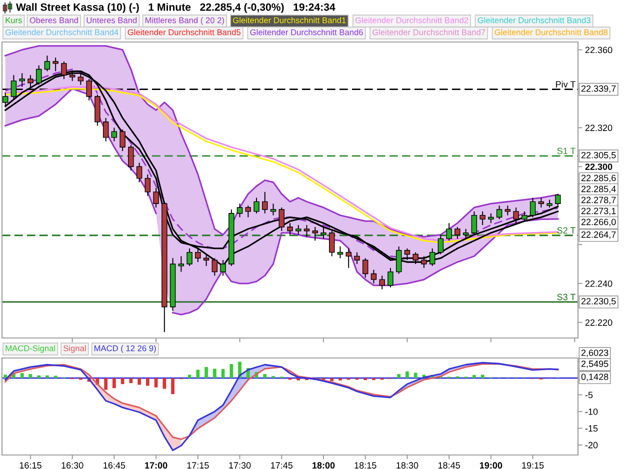  I want to click on x-tick-label: 18:45, so click(449, 465).